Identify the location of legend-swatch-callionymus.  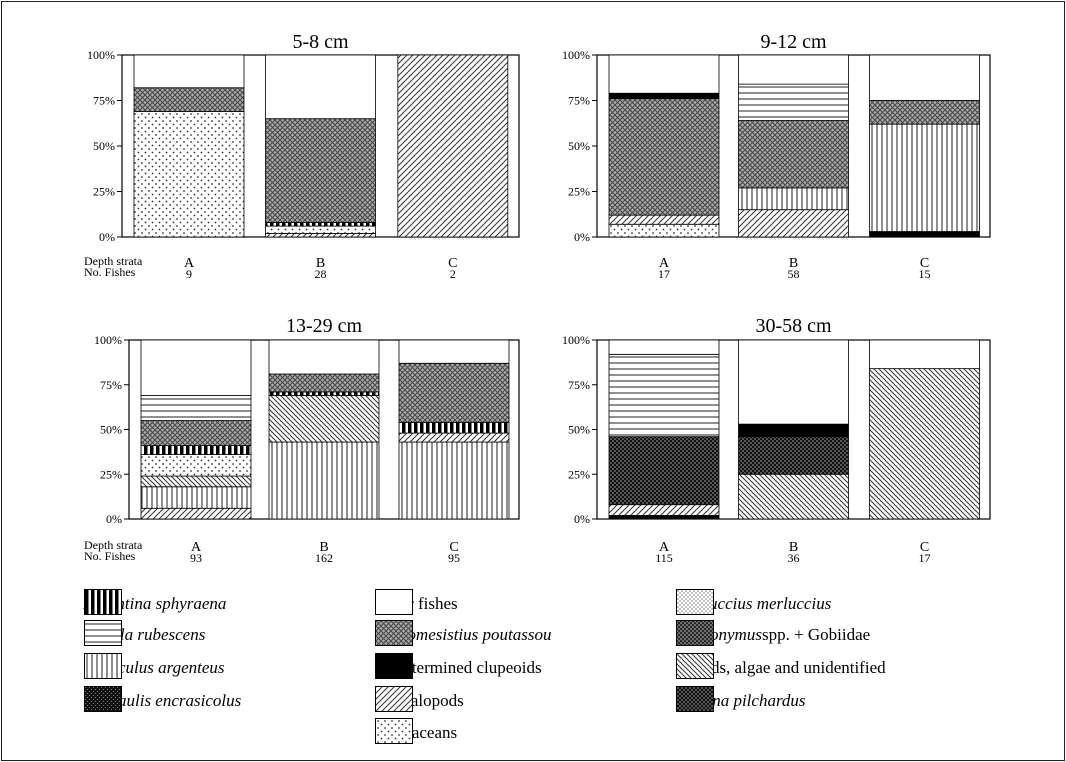
(695, 633).